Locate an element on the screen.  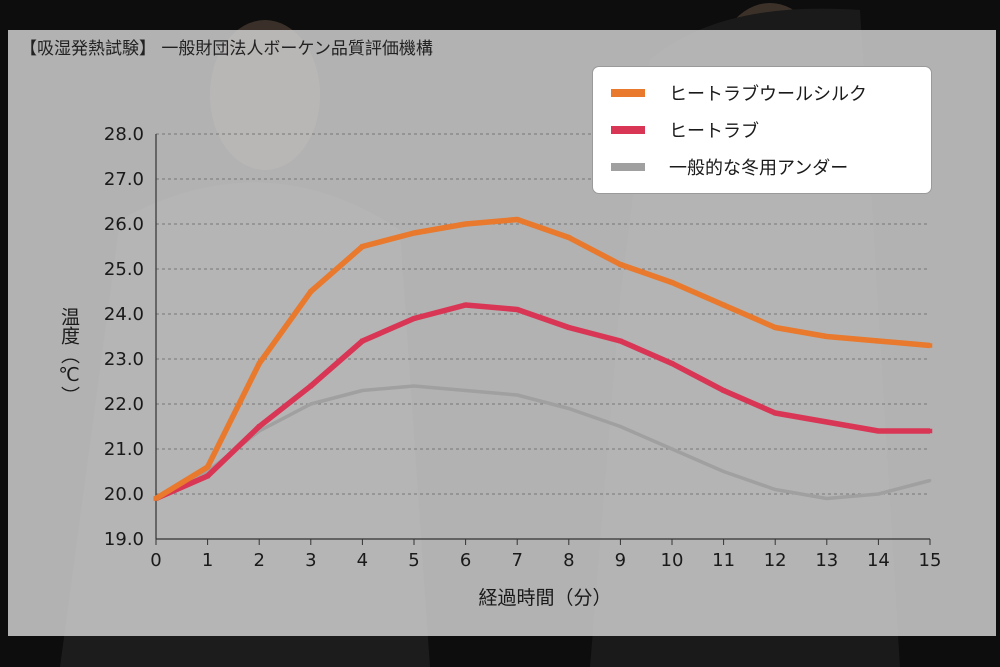
y-tick-label: 26.0 is located at coordinates (124, 224).